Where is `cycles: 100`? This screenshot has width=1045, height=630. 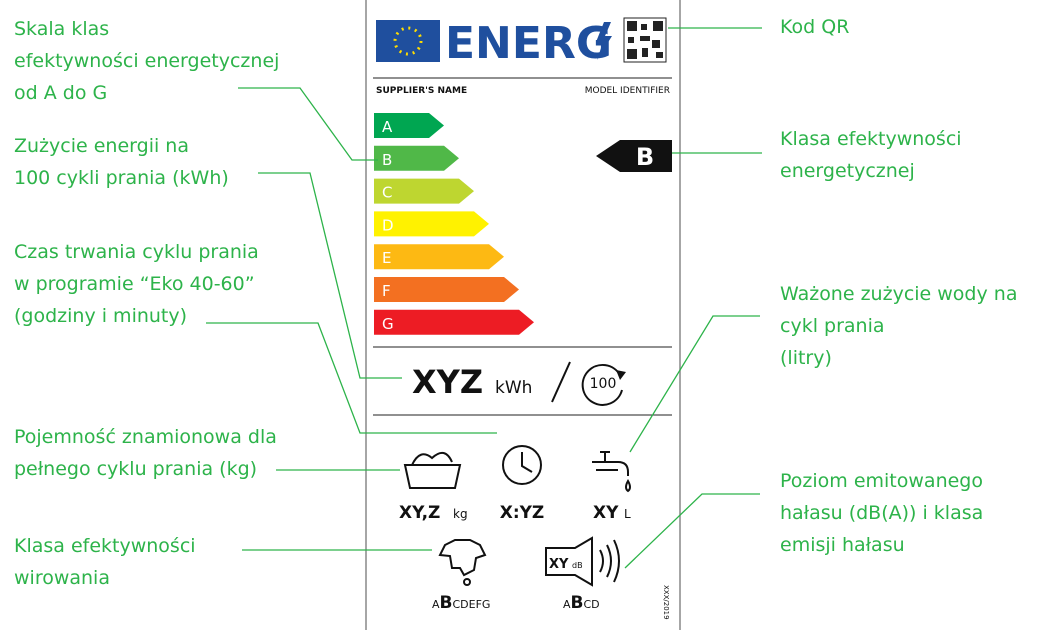 cycles: 100 is located at coordinates (603, 384).